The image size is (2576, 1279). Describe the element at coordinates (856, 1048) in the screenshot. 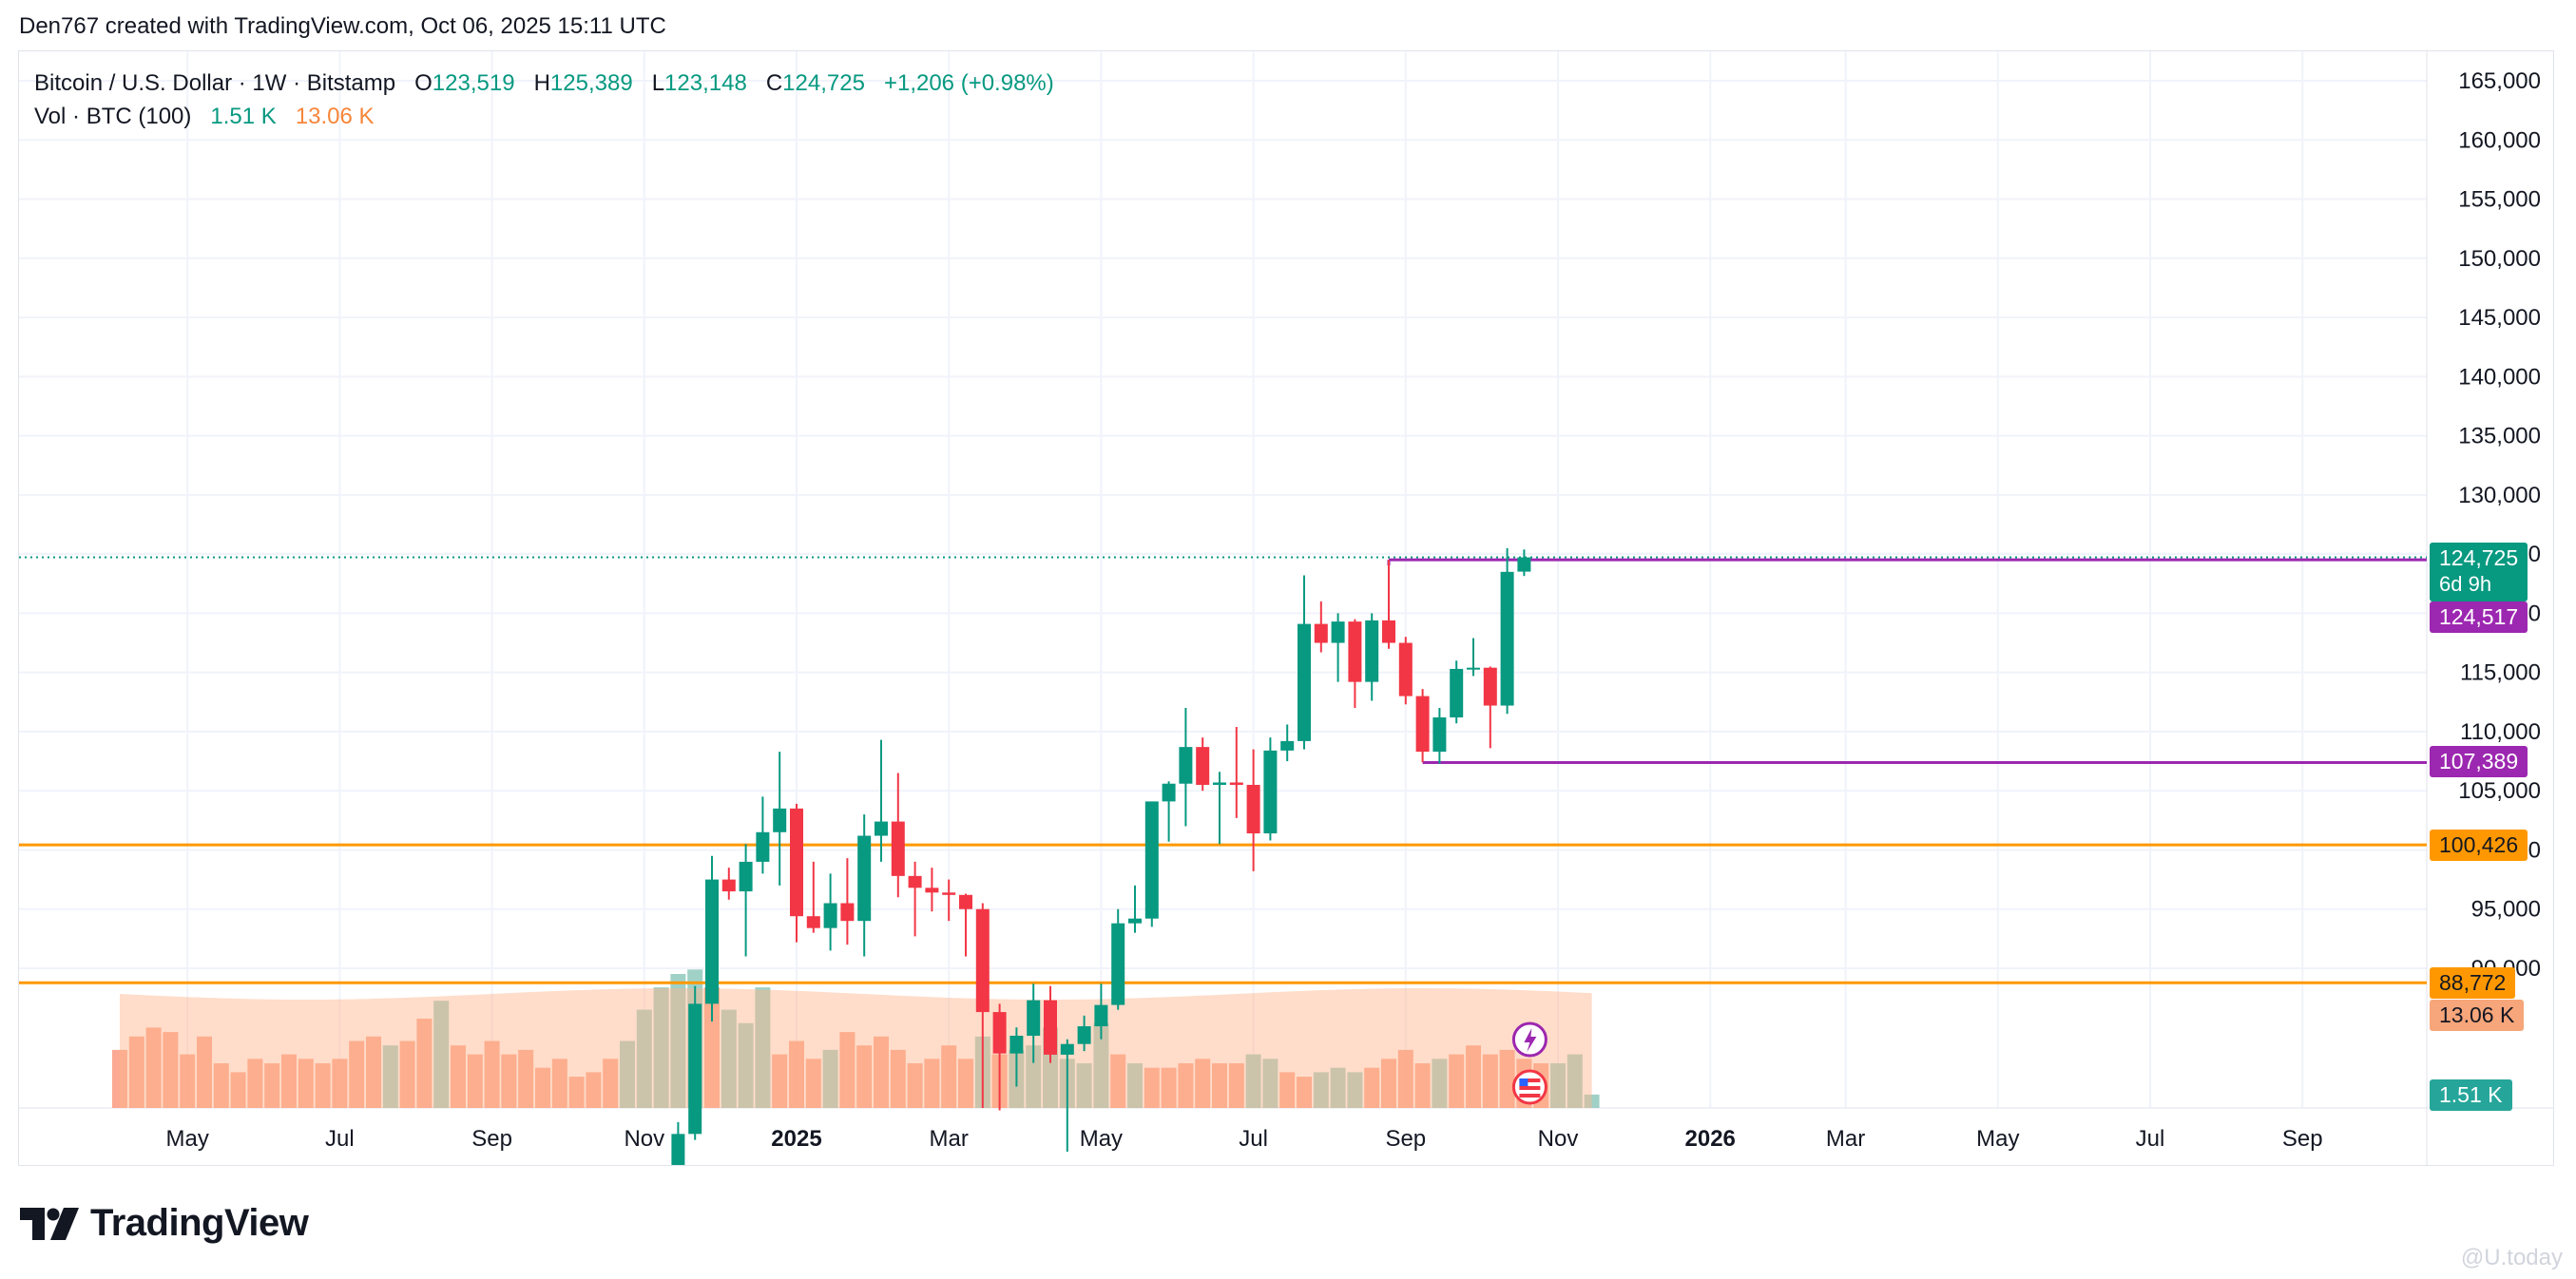

I see `volume-ma-area` at that location.